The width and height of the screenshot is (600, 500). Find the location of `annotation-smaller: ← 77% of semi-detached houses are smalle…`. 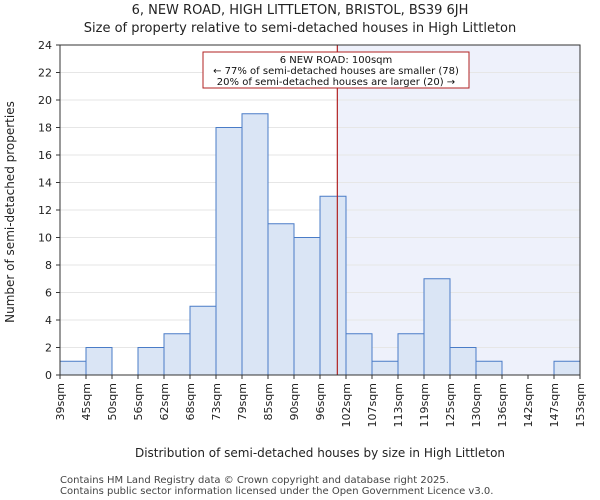

annotation-smaller: ← 77% of semi-detached houses are smalle… is located at coordinates (336, 71).